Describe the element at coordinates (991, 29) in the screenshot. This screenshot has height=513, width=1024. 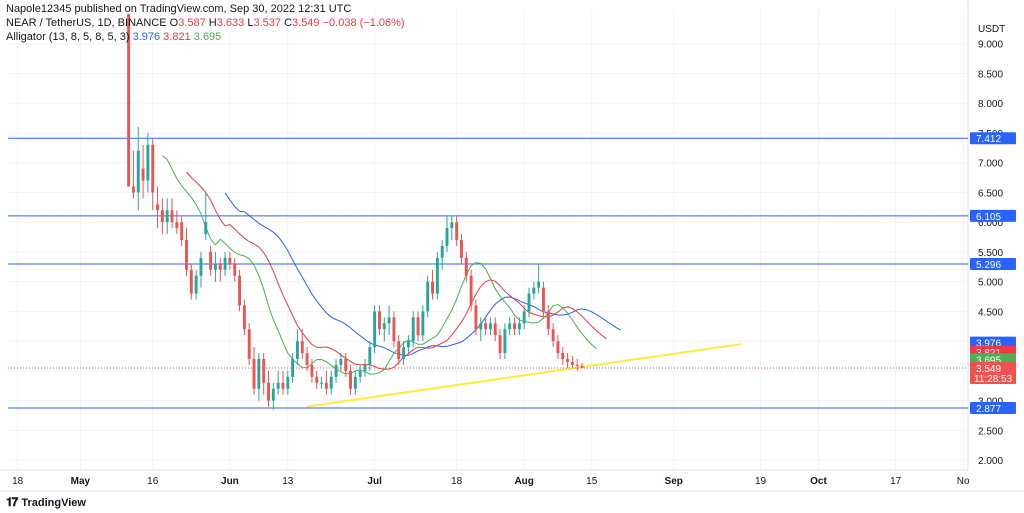
I see `currency-label: USDT` at that location.